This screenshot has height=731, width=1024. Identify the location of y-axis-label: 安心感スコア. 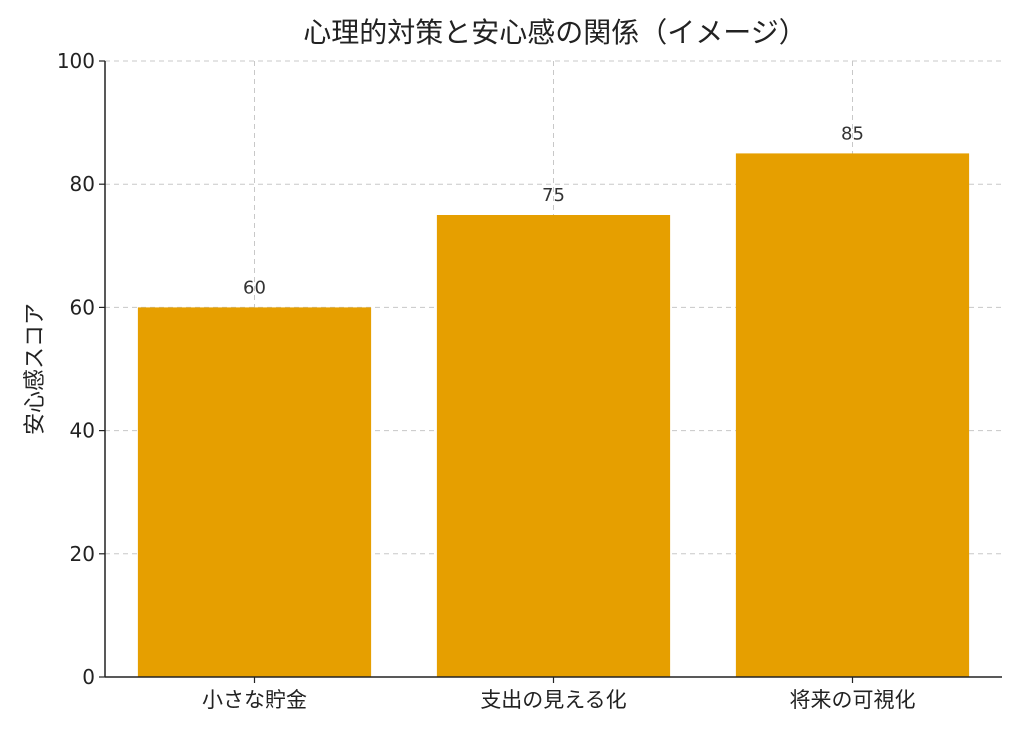
(35, 369).